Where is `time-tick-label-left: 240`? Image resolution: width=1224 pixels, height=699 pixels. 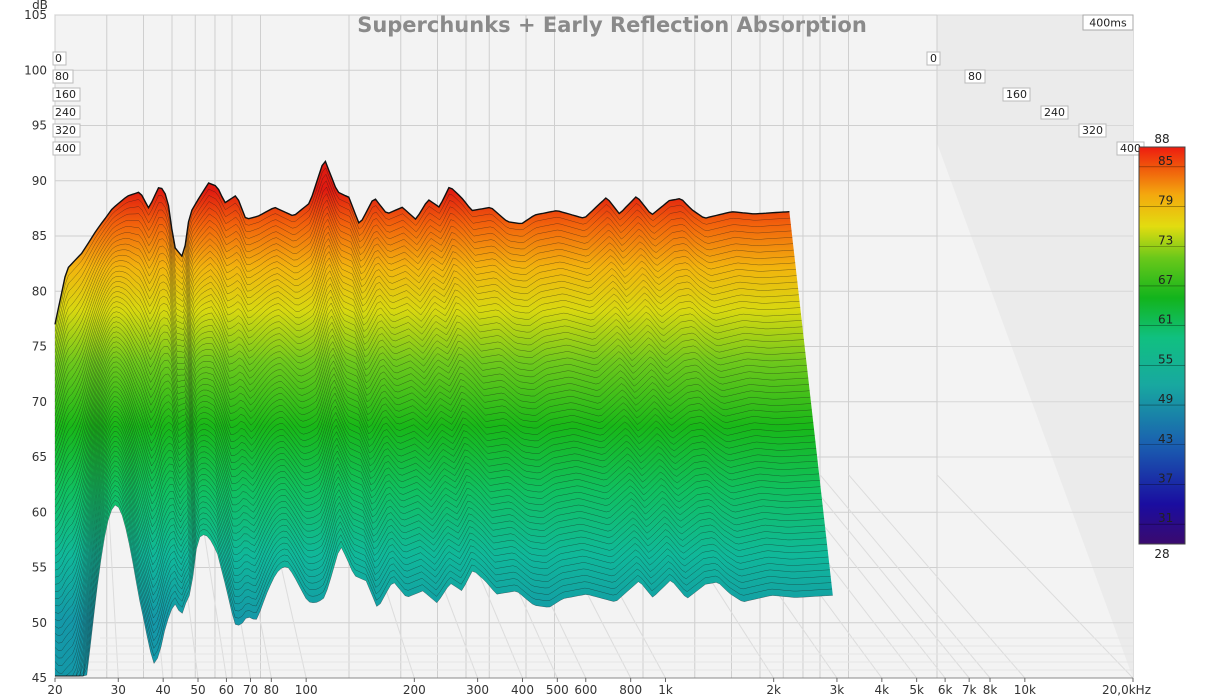
time-tick-label-left: 240 is located at coordinates (65, 112).